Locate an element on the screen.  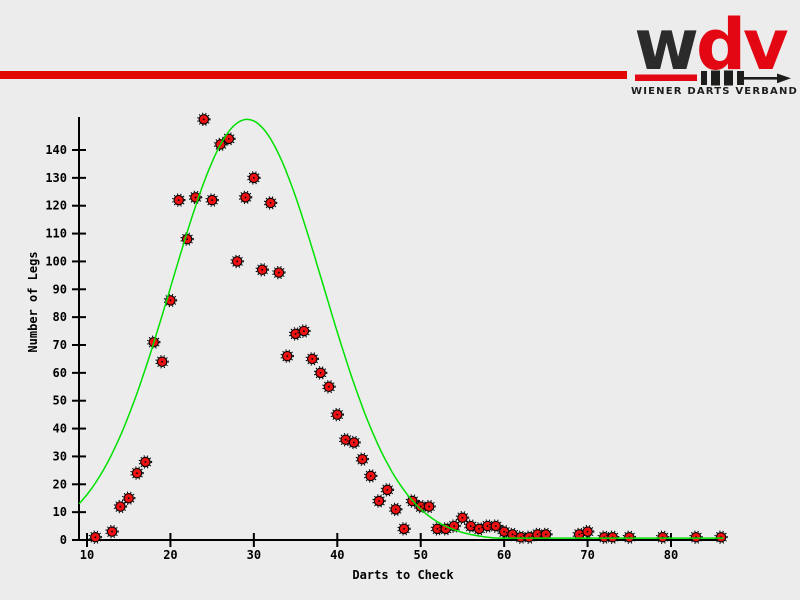
y-tick-label: 30 is located at coordinates (60, 456).